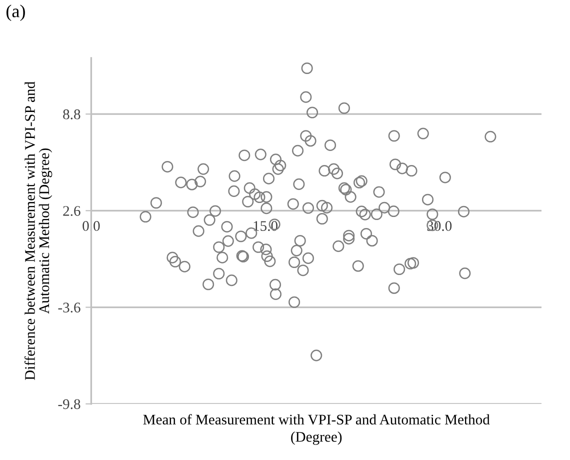 The image size is (570, 460). Describe the element at coordinates (38, 231) in the screenshot. I see `y-axis-title: Difference between Measurement with VPI-SP and Automatic Method (Degree)` at that location.